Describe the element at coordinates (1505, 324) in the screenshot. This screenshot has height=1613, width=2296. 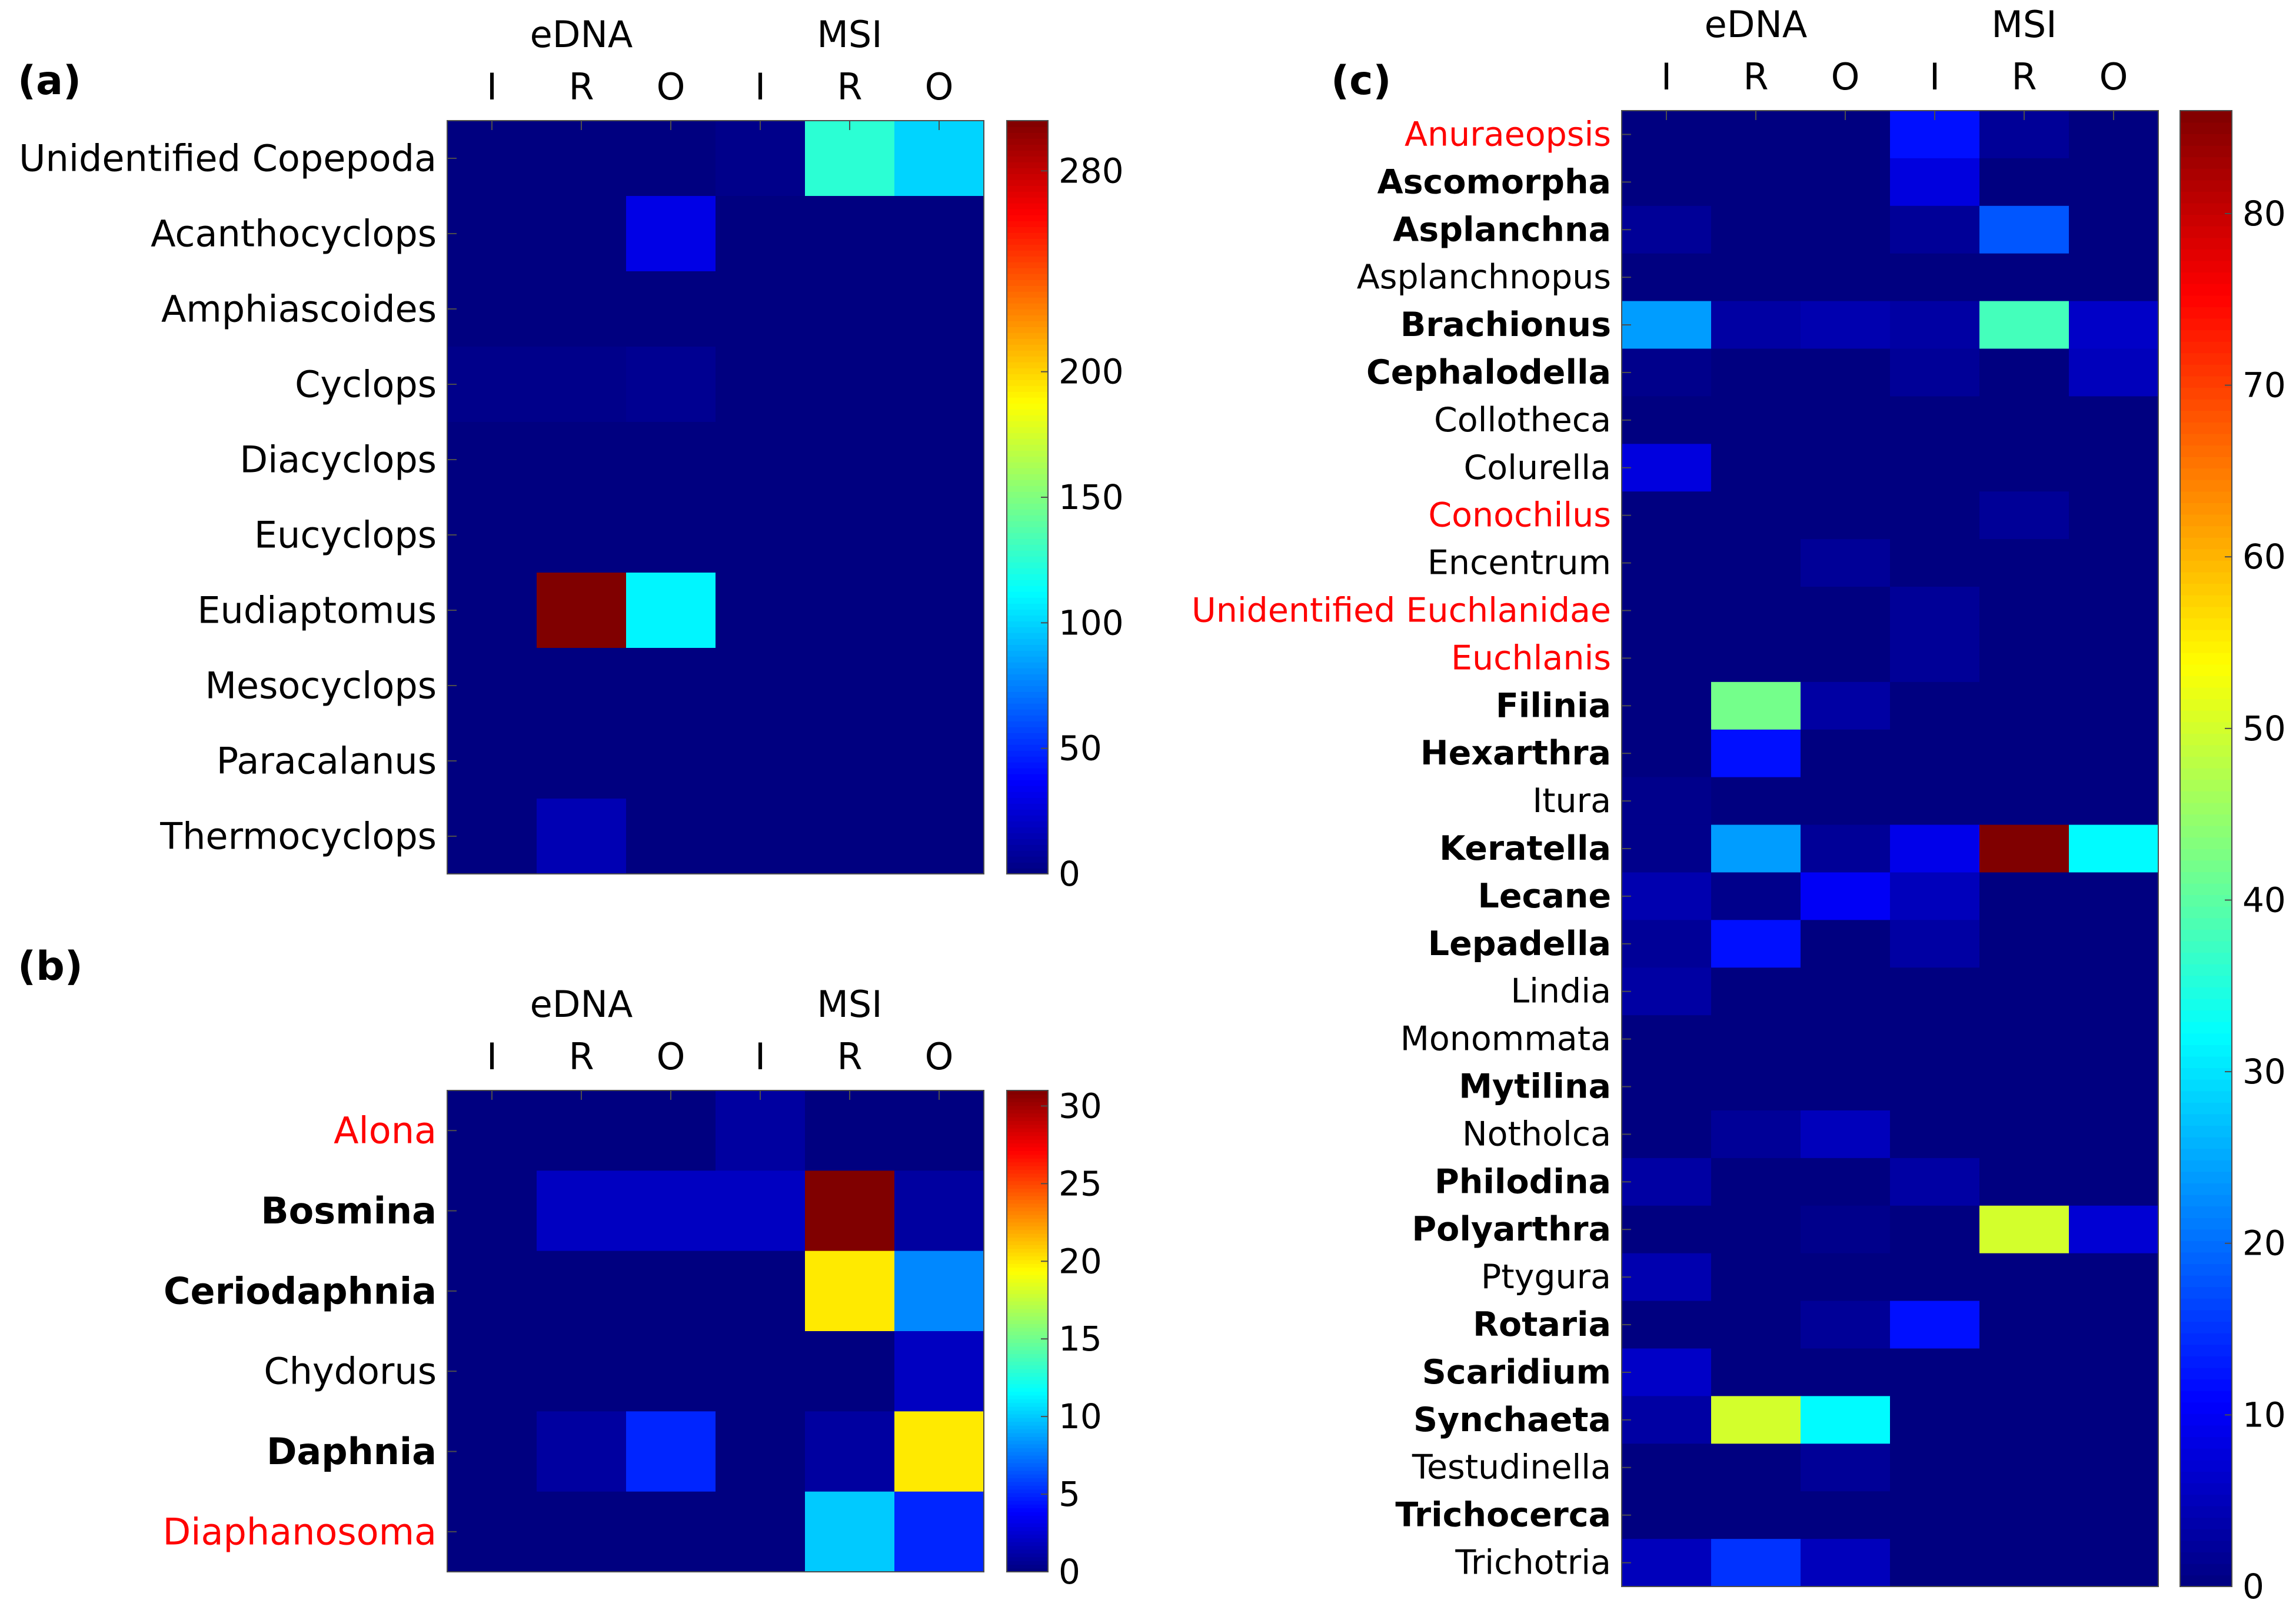
I see `row-label: Brachionus` at that location.